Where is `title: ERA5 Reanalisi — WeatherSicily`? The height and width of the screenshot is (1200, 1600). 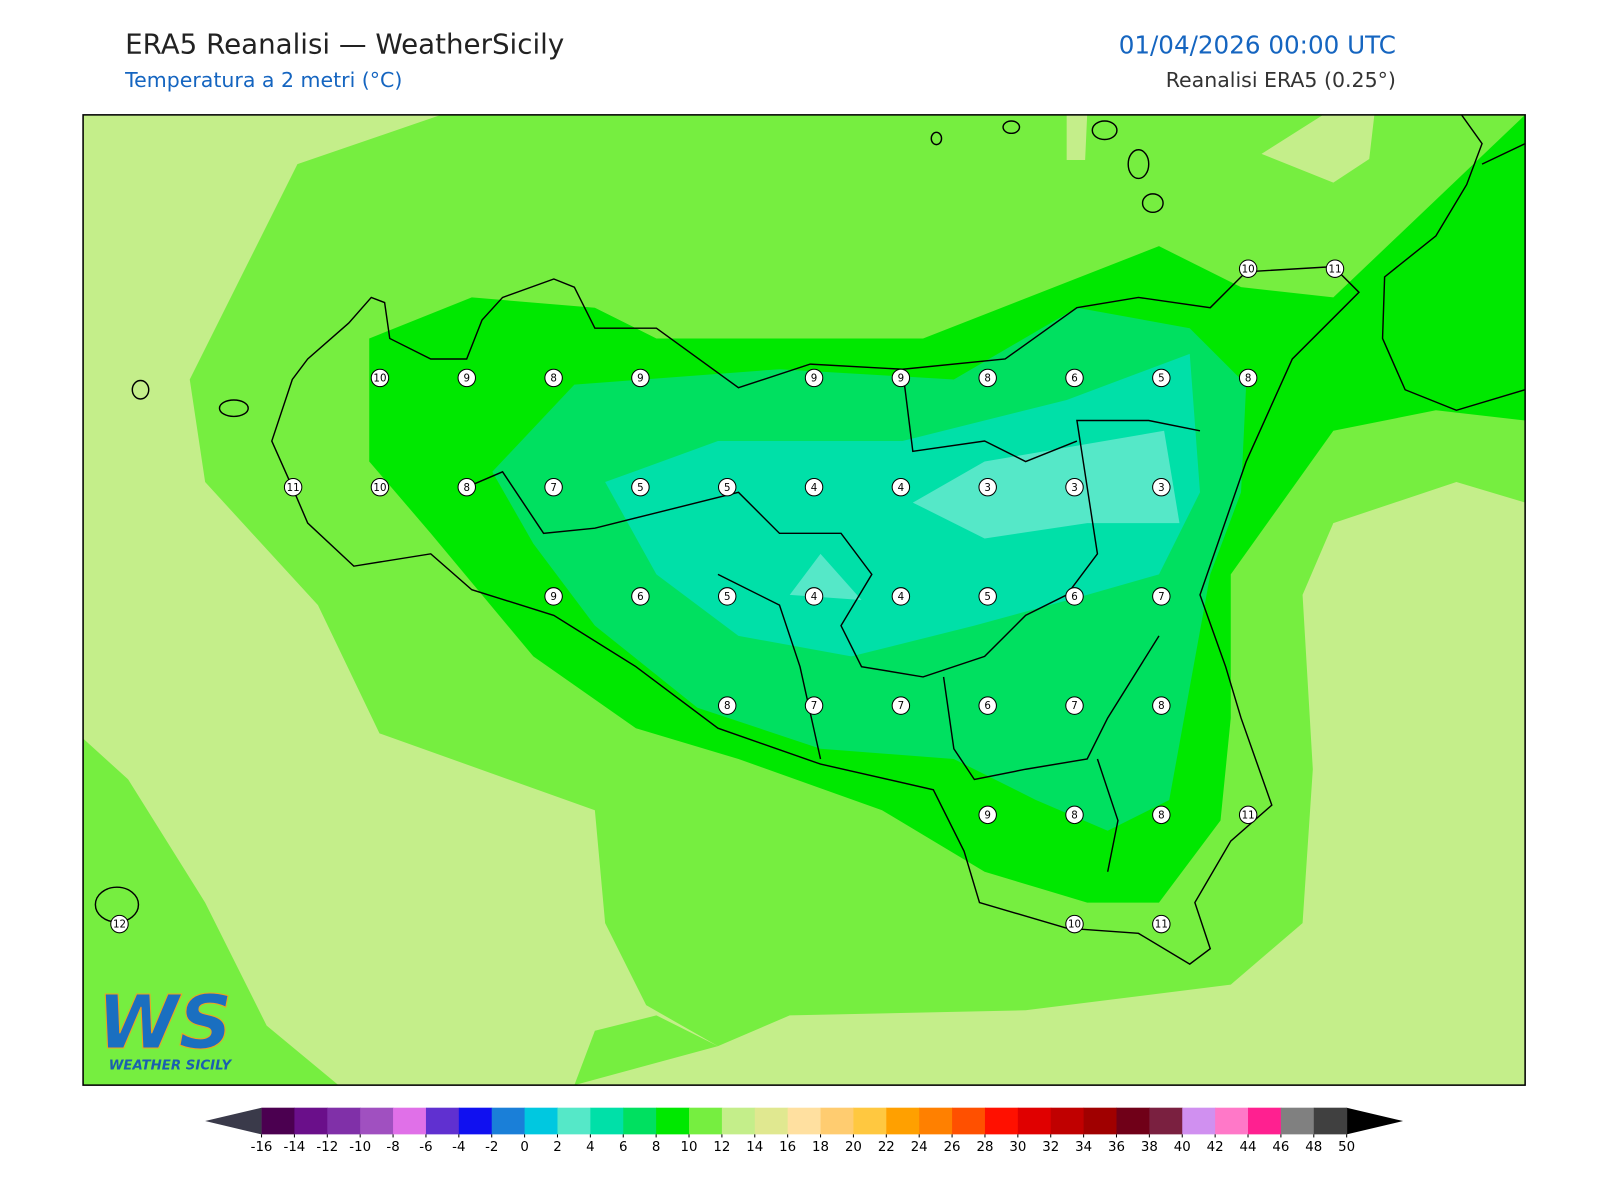
title: ERA5 Reanalisi — WeatherSicily is located at coordinates (344, 43).